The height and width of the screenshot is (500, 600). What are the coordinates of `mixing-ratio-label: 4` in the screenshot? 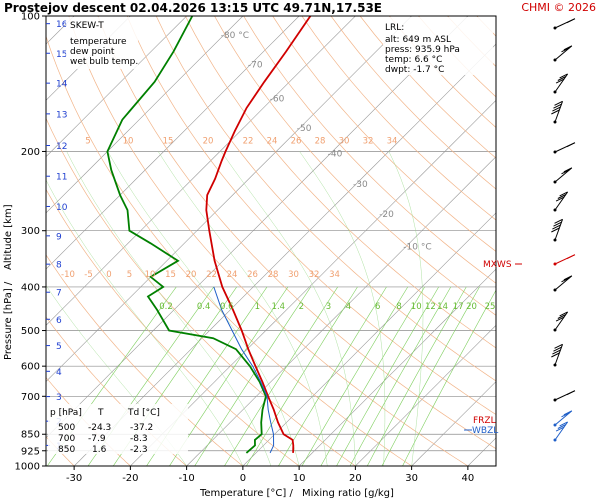 It's located at (348, 307).